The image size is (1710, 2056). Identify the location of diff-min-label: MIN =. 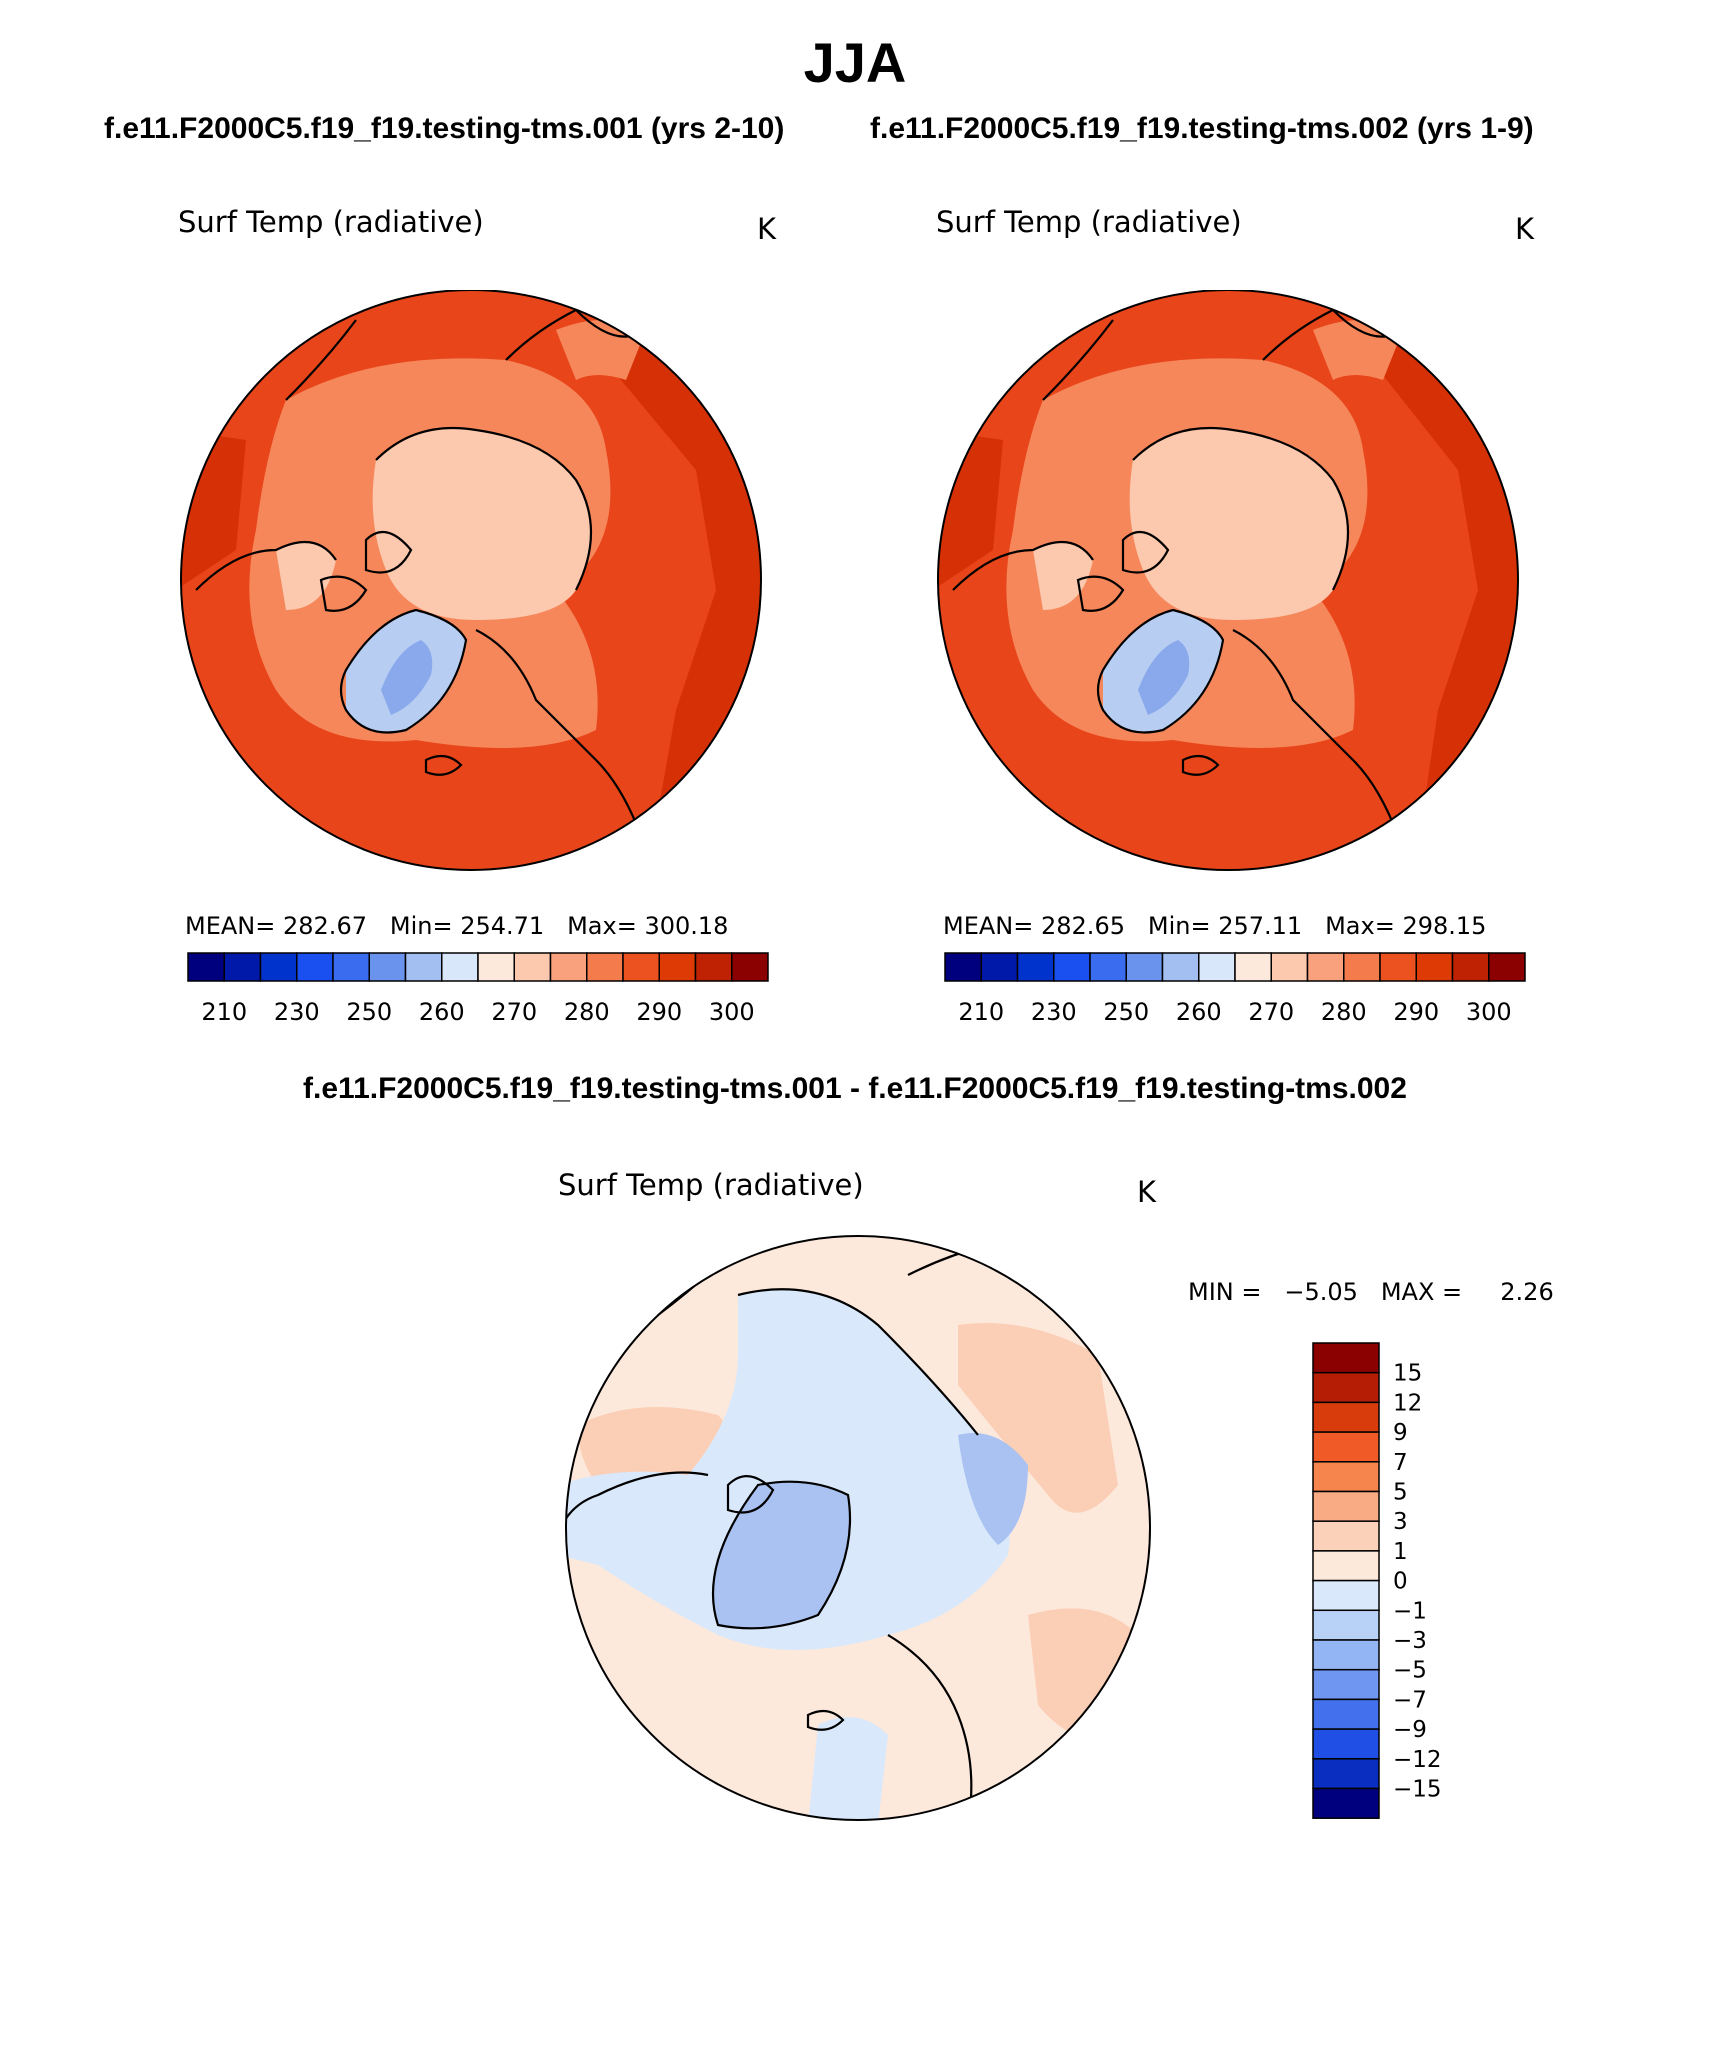
(1225, 1292).